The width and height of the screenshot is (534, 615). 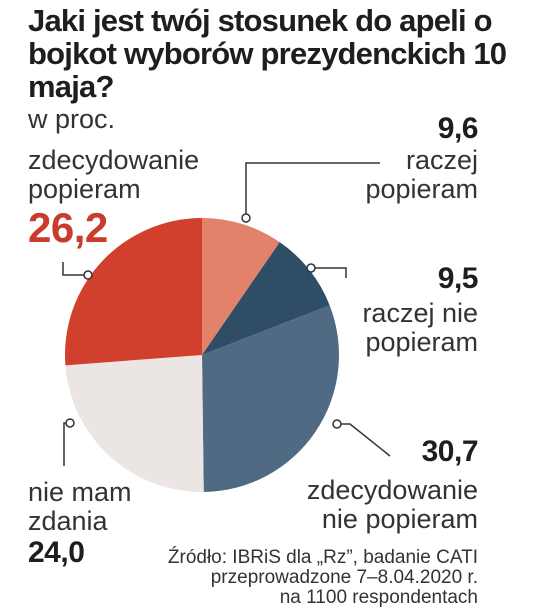 I want to click on source-line: przeprowadzone 7–8.04.2020 r., so click(x=344, y=577).